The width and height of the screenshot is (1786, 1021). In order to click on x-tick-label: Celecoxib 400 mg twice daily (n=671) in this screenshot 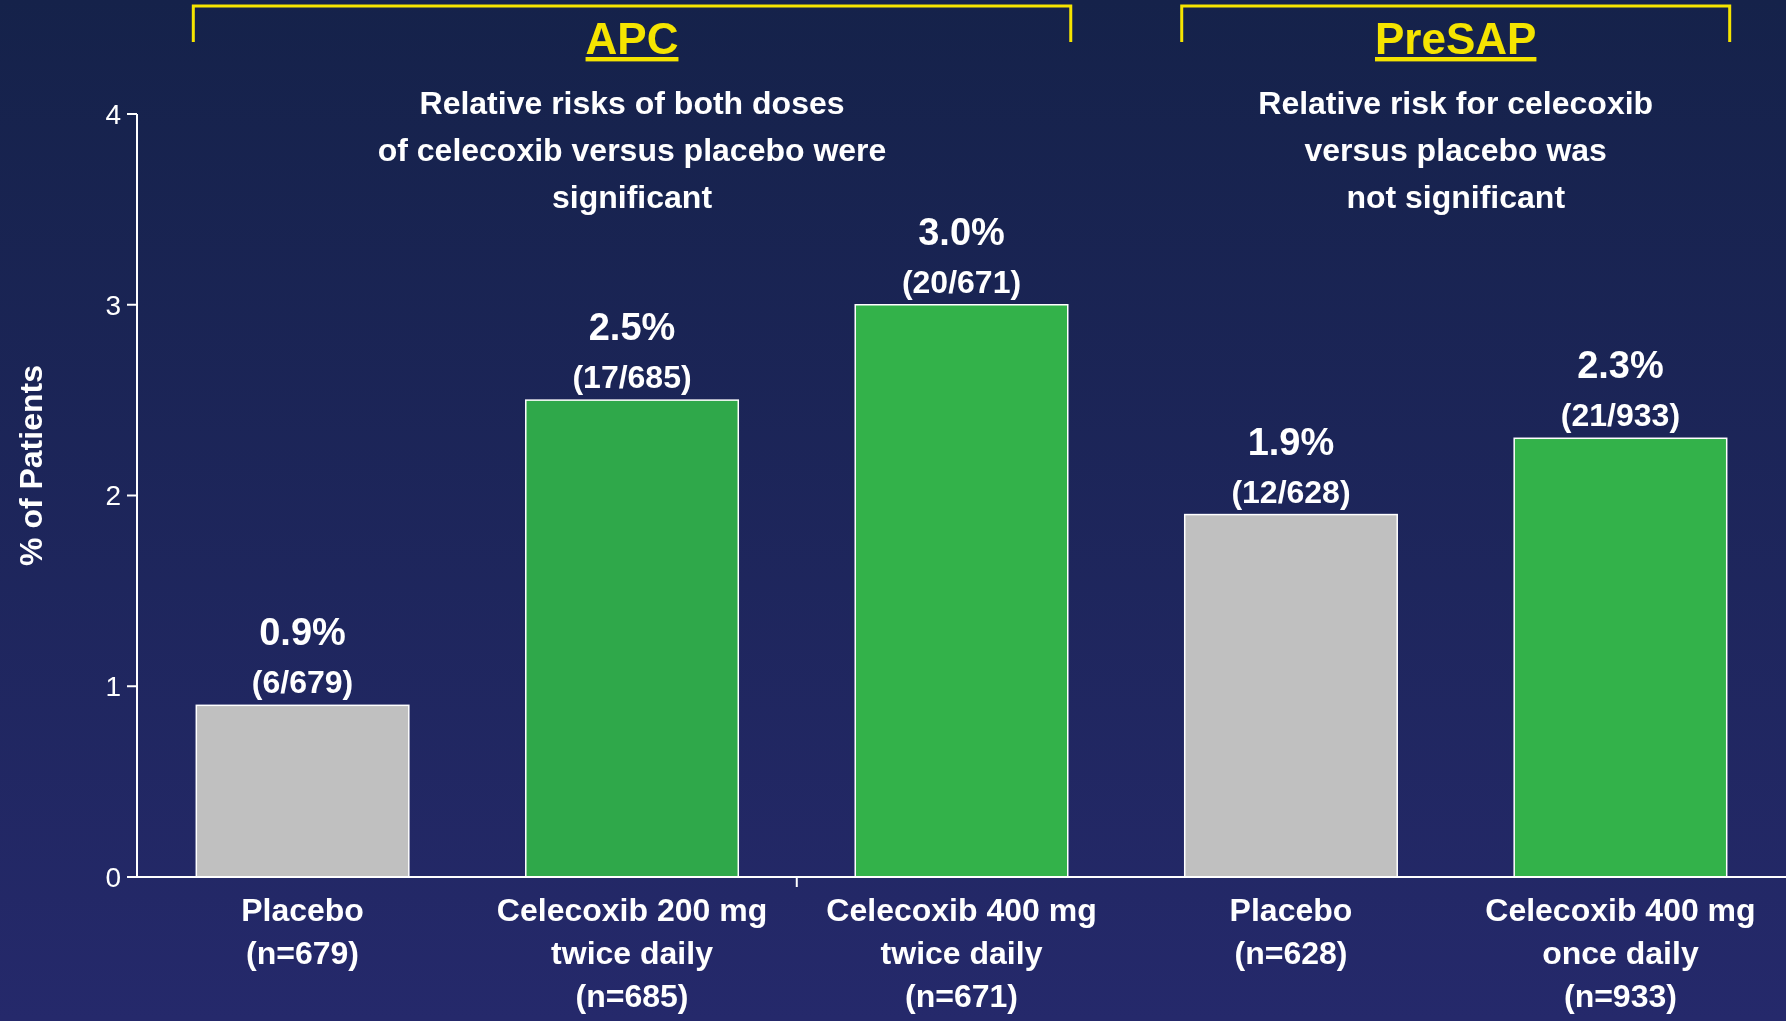, I will do `click(961, 953)`.